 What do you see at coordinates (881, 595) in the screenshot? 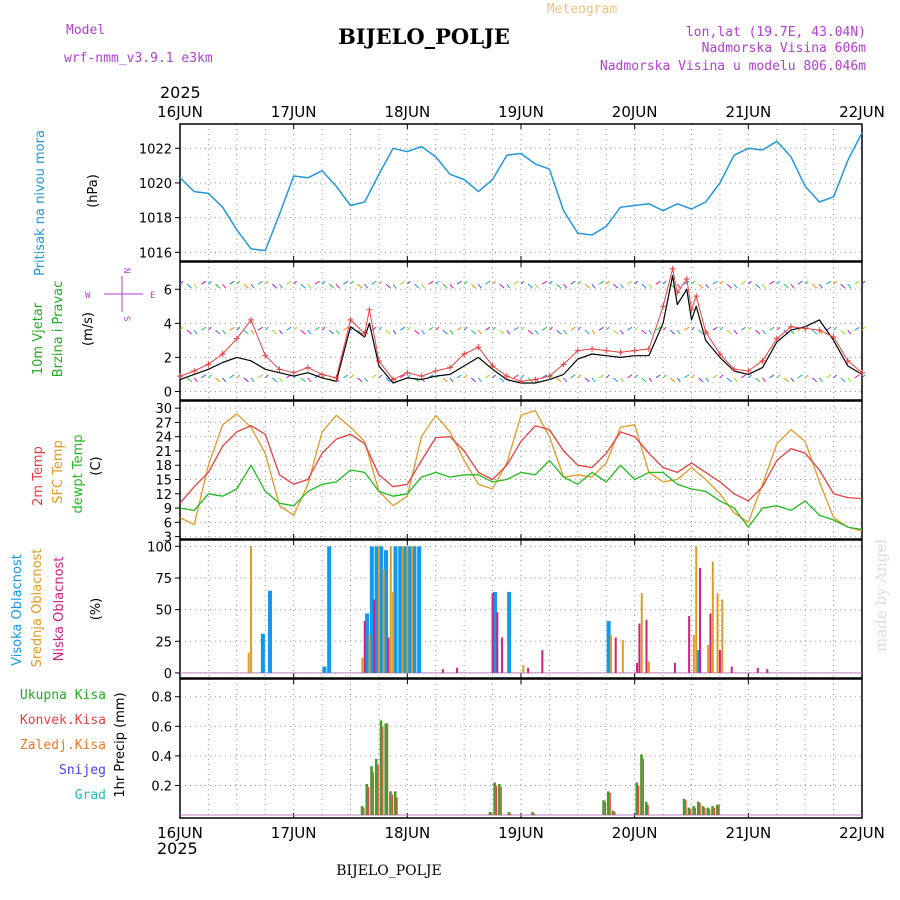
I see `watermark: made by Angel` at bounding box center [881, 595].